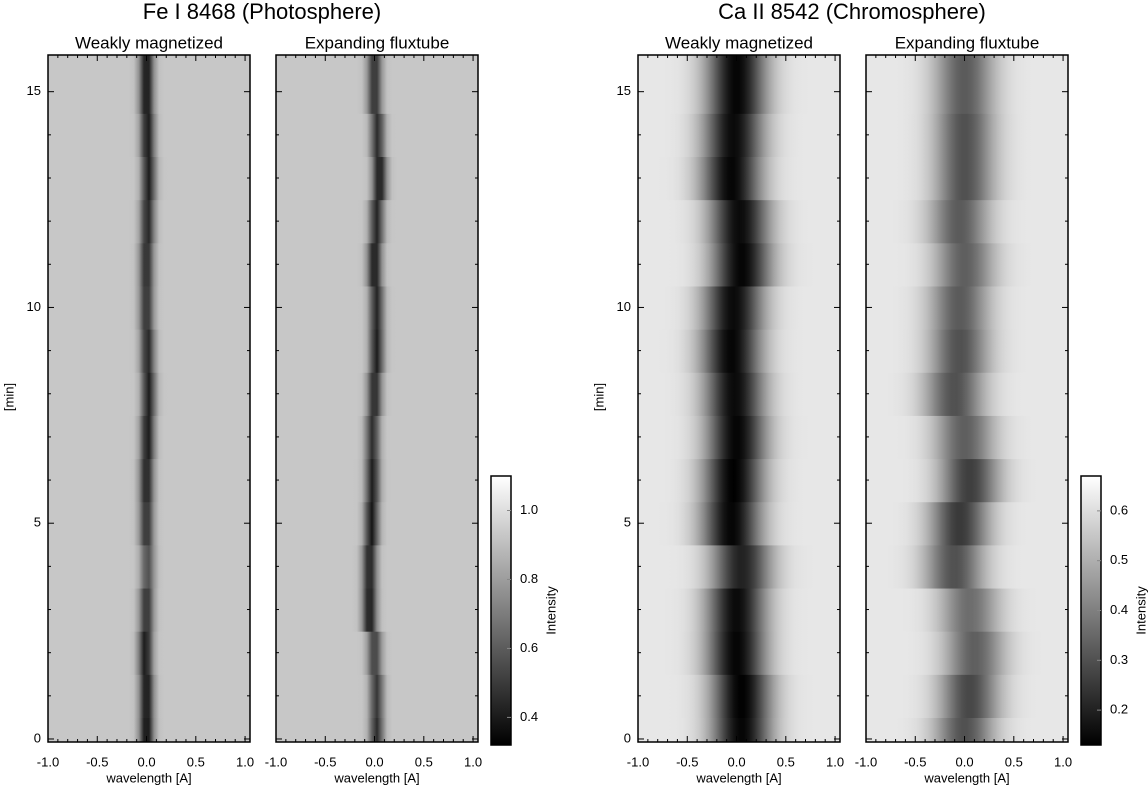 The height and width of the screenshot is (795, 1148). Describe the element at coordinates (624, 306) in the screenshot. I see `y-tick-label: 10` at that location.